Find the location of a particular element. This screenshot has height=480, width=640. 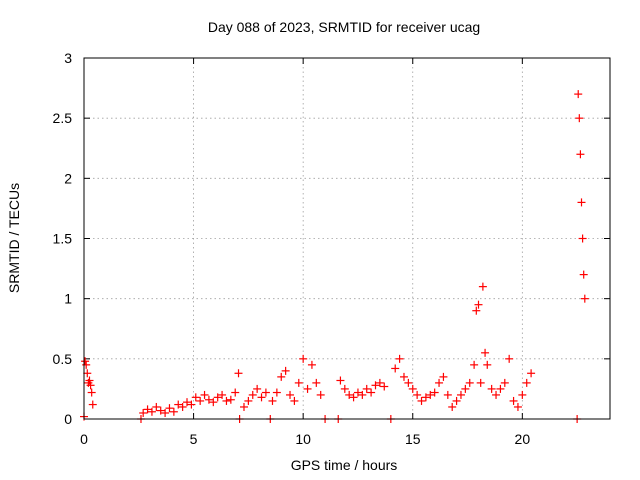

y-axis-label: SRMTID / TECUs is located at coordinates (14, 238).